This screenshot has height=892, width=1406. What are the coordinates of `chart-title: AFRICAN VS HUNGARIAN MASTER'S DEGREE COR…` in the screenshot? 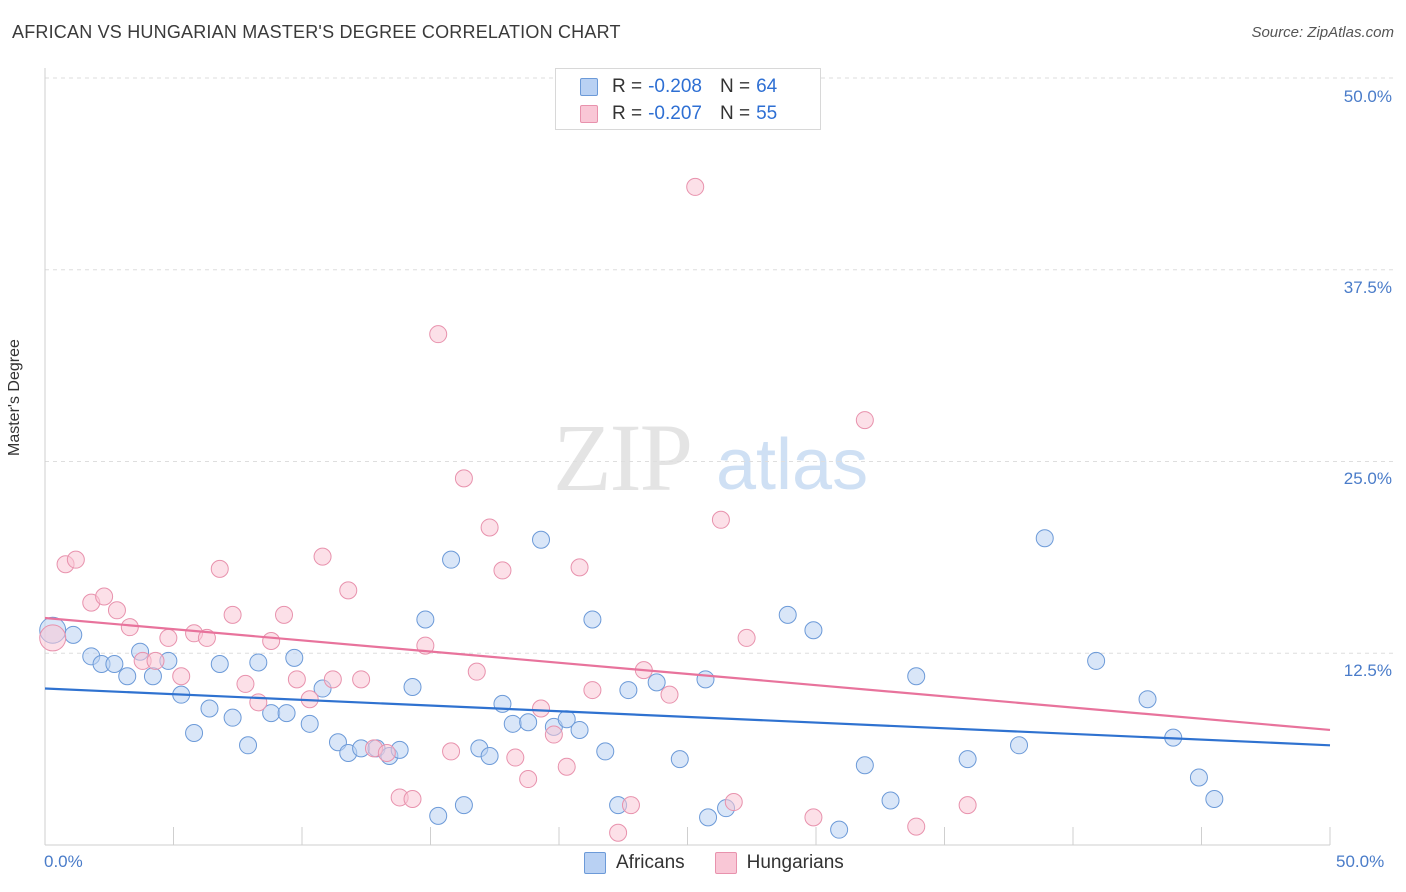 It's located at (316, 32).